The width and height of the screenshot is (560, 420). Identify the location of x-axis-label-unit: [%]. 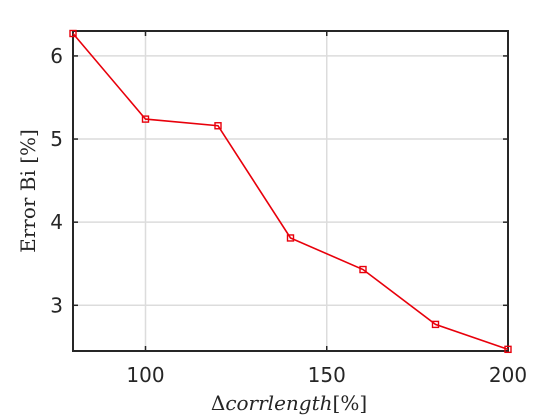
(350, 403).